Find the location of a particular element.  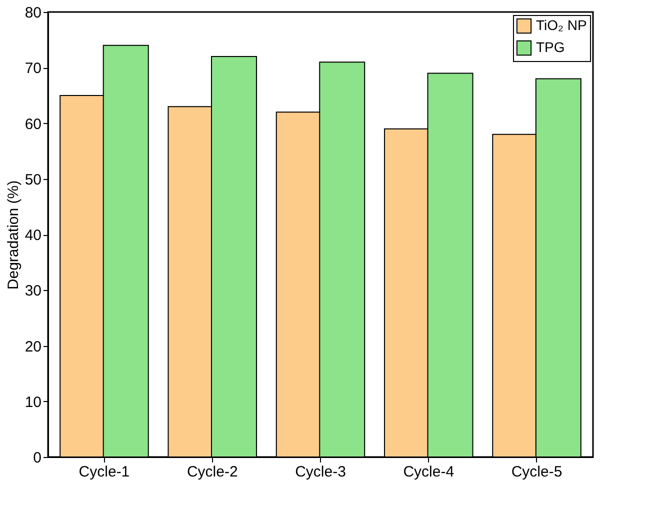

y-tick-label: 50 is located at coordinates (33, 179).